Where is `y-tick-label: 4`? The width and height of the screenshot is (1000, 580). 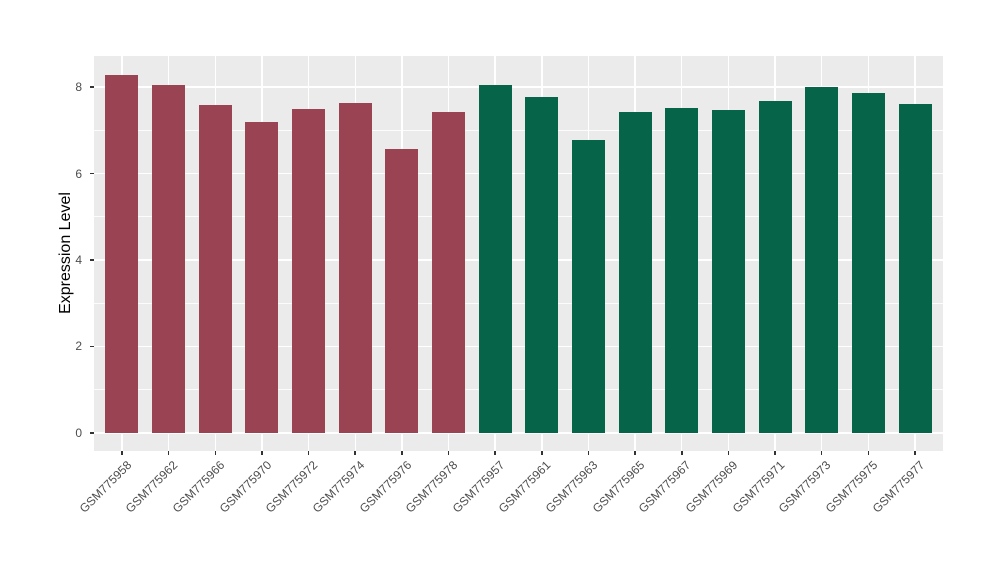 y-tick-label: 4 is located at coordinates (78, 259).